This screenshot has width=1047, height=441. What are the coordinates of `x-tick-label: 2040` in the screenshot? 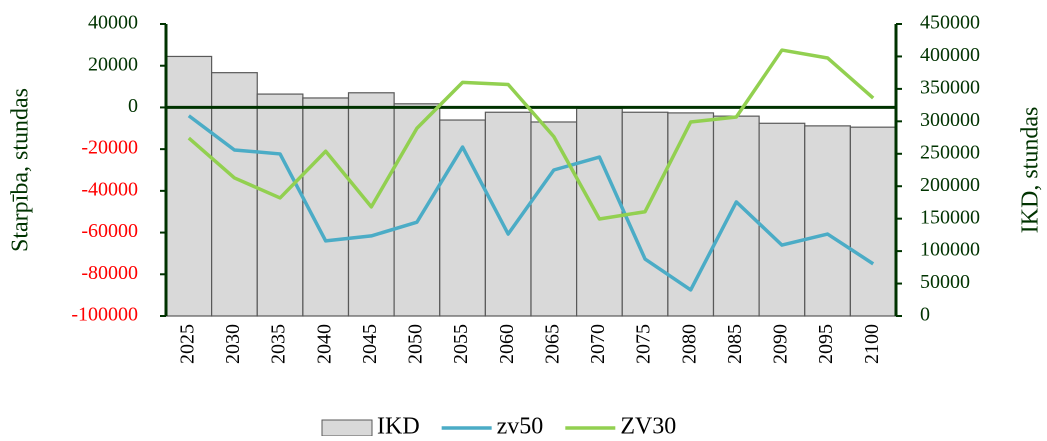 It's located at (324, 344).